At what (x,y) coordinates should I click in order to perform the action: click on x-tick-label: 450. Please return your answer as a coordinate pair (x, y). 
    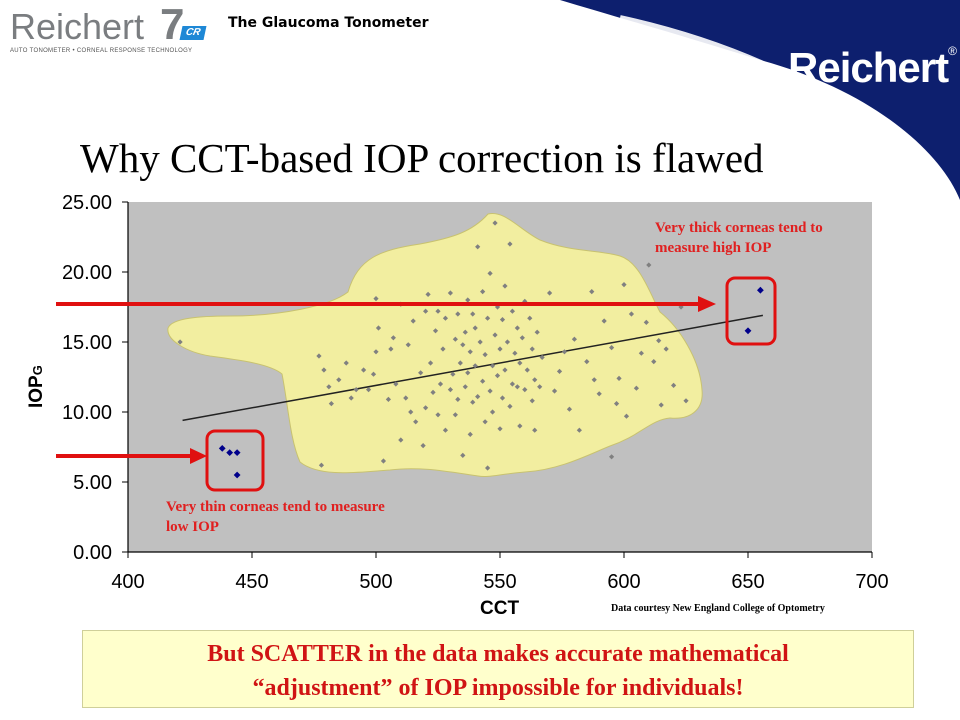
    Looking at the image, I should click on (251, 582).